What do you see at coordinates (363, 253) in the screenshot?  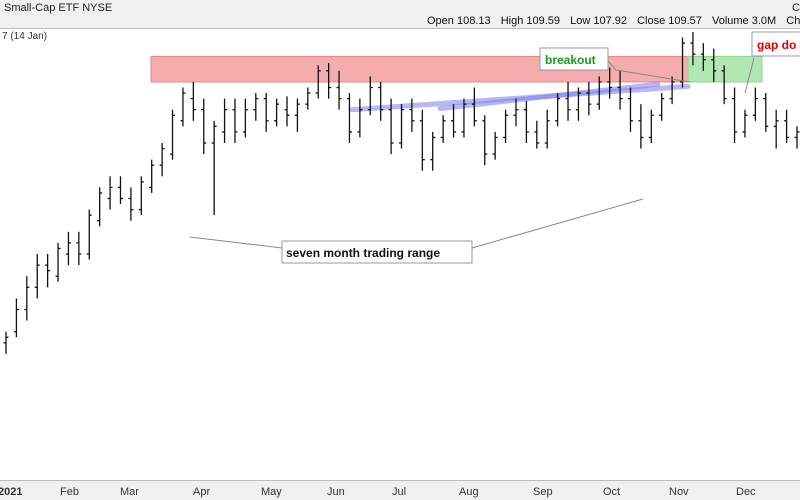 I see `range-label: seven month trading range` at bounding box center [363, 253].